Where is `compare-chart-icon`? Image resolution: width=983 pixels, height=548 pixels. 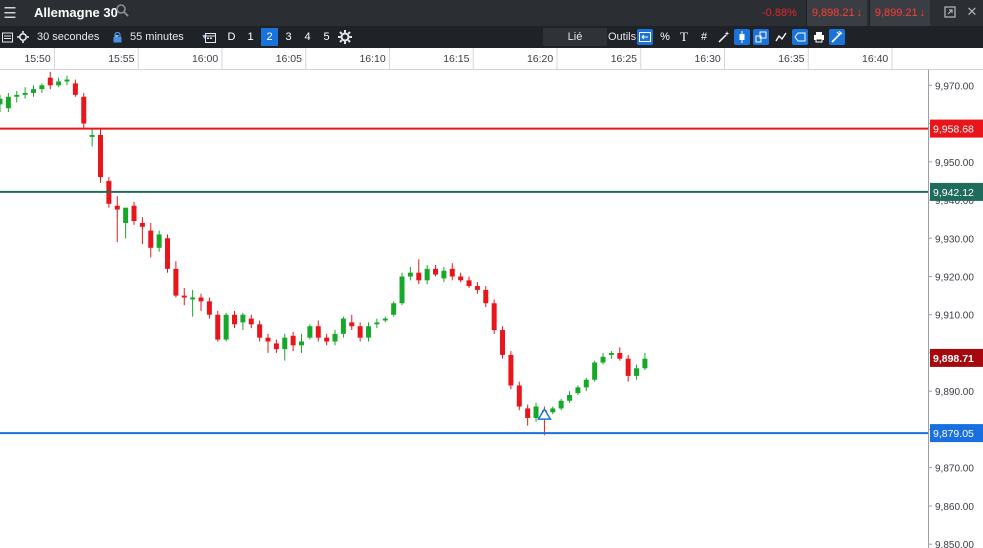
compare-chart-icon is located at coordinates (761, 37).